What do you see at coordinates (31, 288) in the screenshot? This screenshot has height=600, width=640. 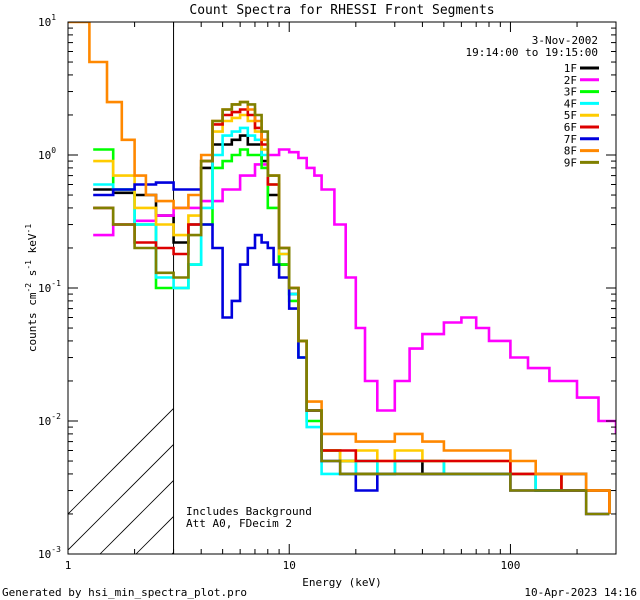 I see `y-axis-label: counts cm-2 s-1 keV-1` at bounding box center [31, 288].